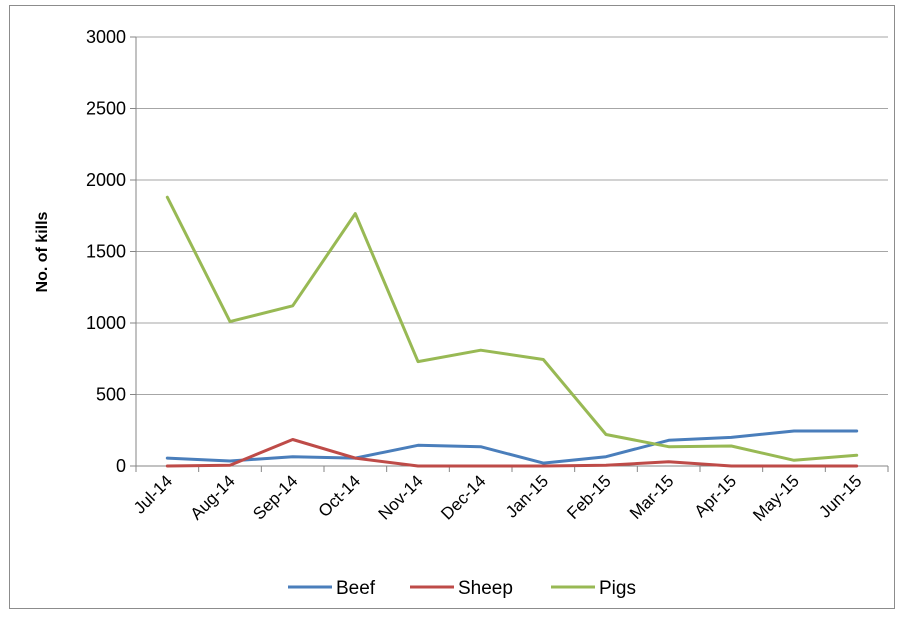 The image size is (906, 617). I want to click on x-tick-label: Feb-15, so click(589, 497).